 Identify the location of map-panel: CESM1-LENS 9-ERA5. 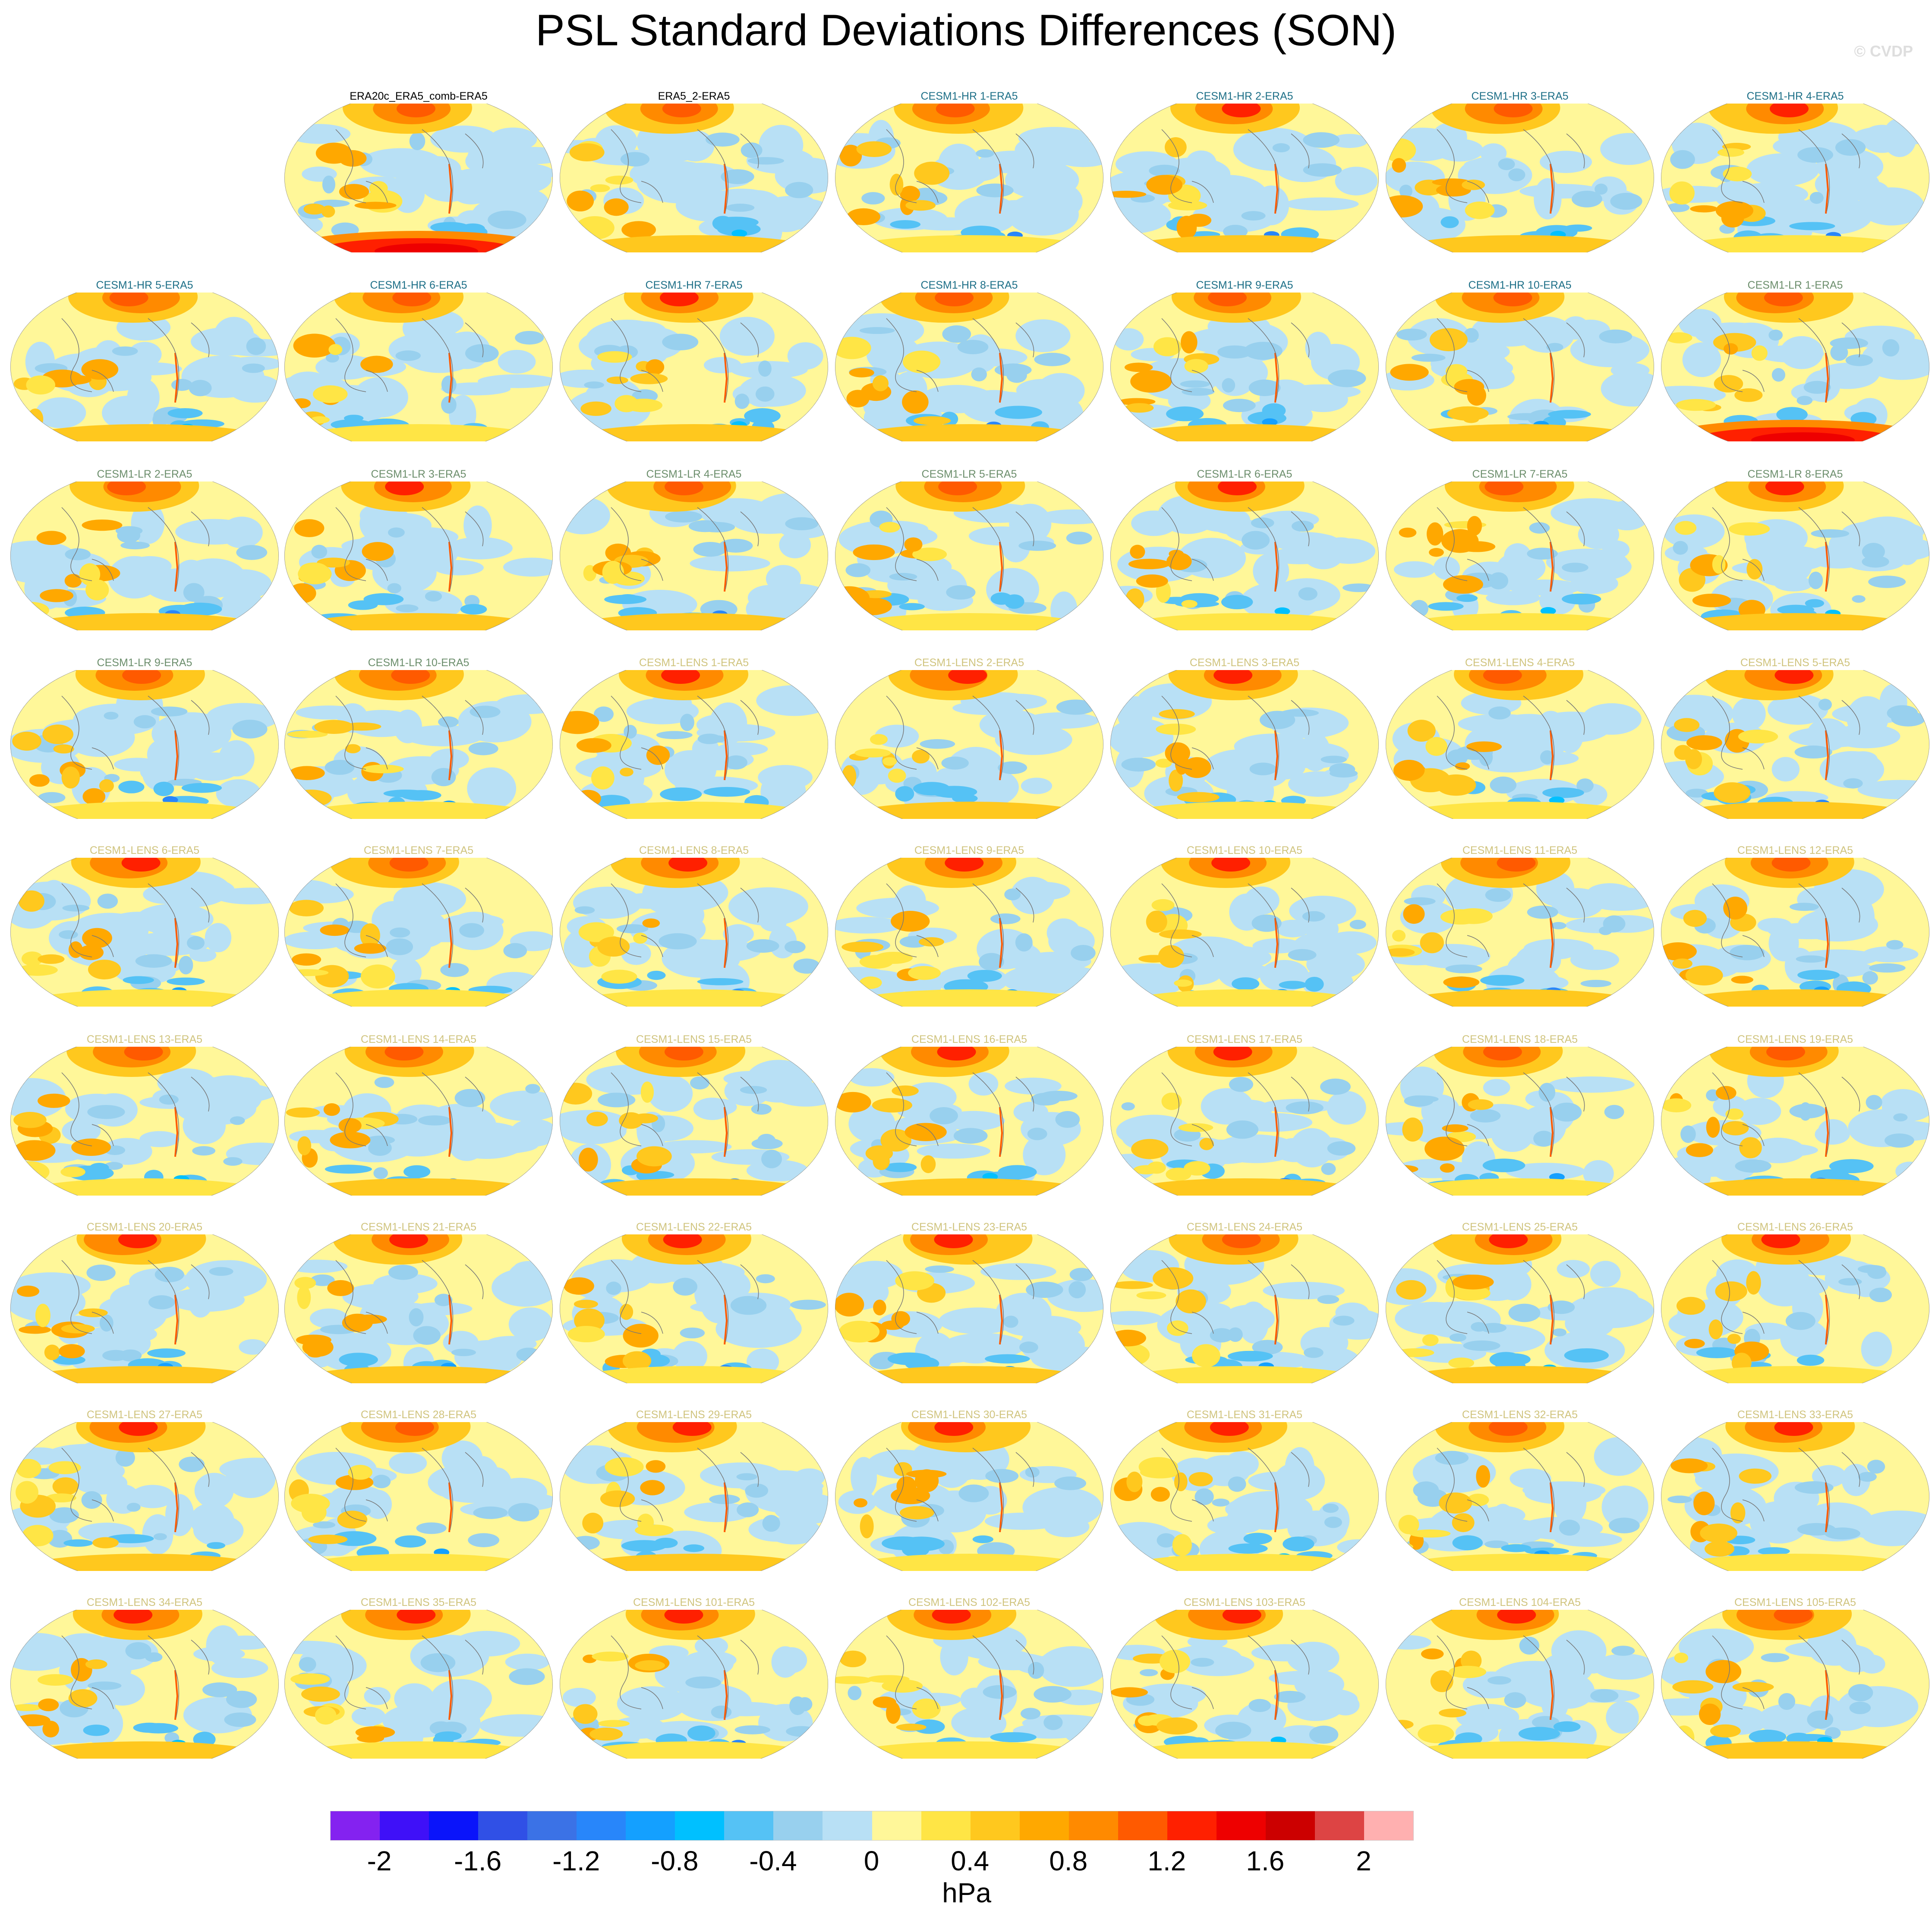
(970, 931).